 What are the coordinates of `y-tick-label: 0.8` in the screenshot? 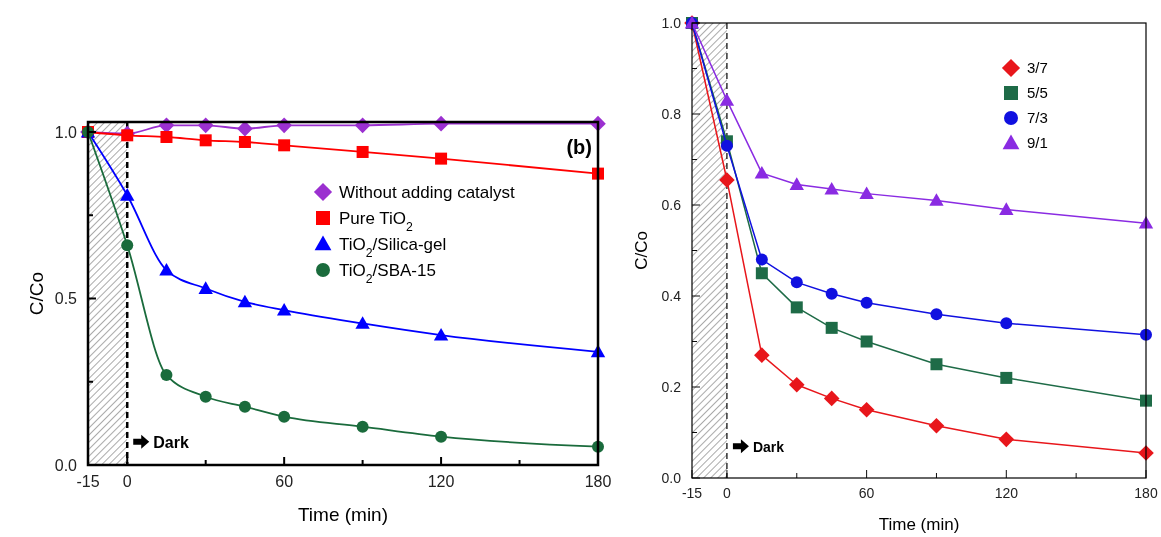 It's located at (671, 113).